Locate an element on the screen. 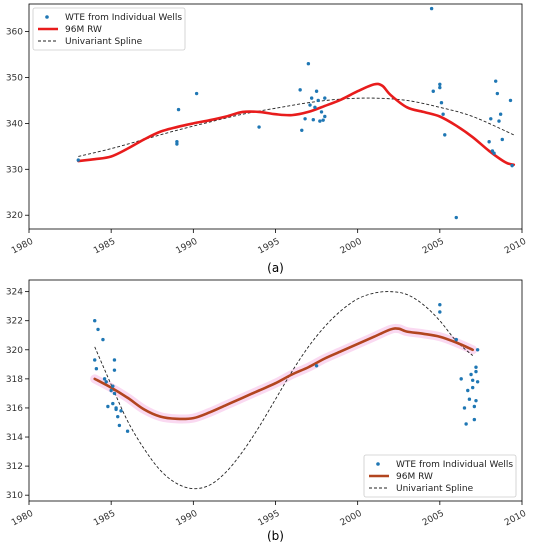  legend-box is located at coordinates (440, 476).